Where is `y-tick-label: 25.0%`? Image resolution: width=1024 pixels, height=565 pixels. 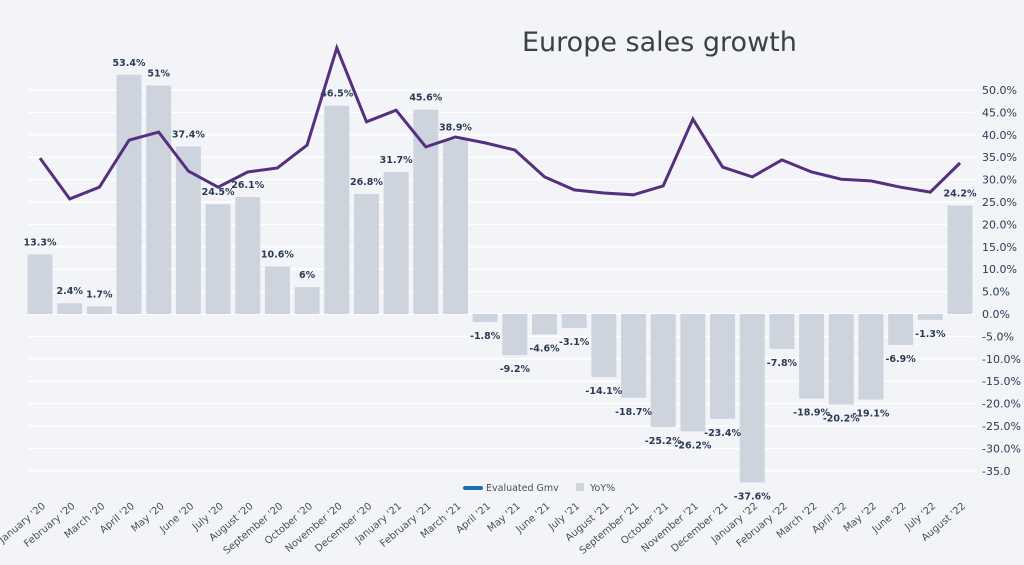 y-tick-label: 25.0% is located at coordinates (999, 202).